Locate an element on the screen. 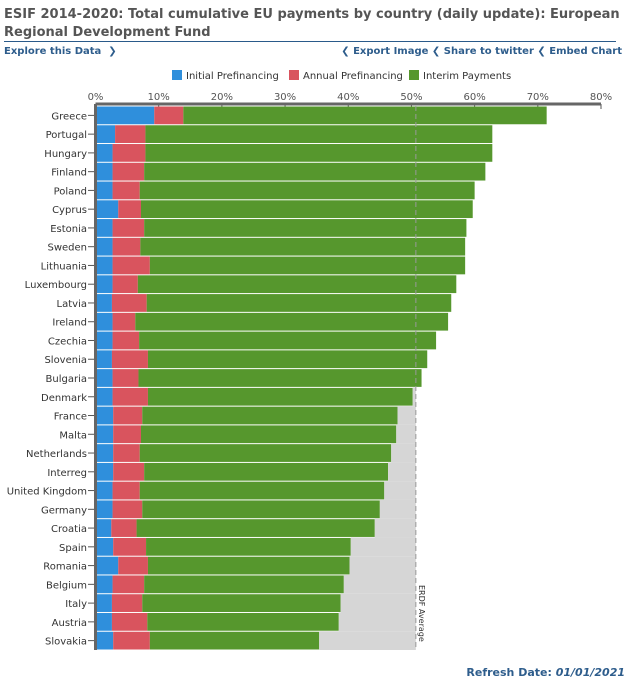 The height and width of the screenshot is (680, 630). bar-0-germany is located at coordinates (104, 509).